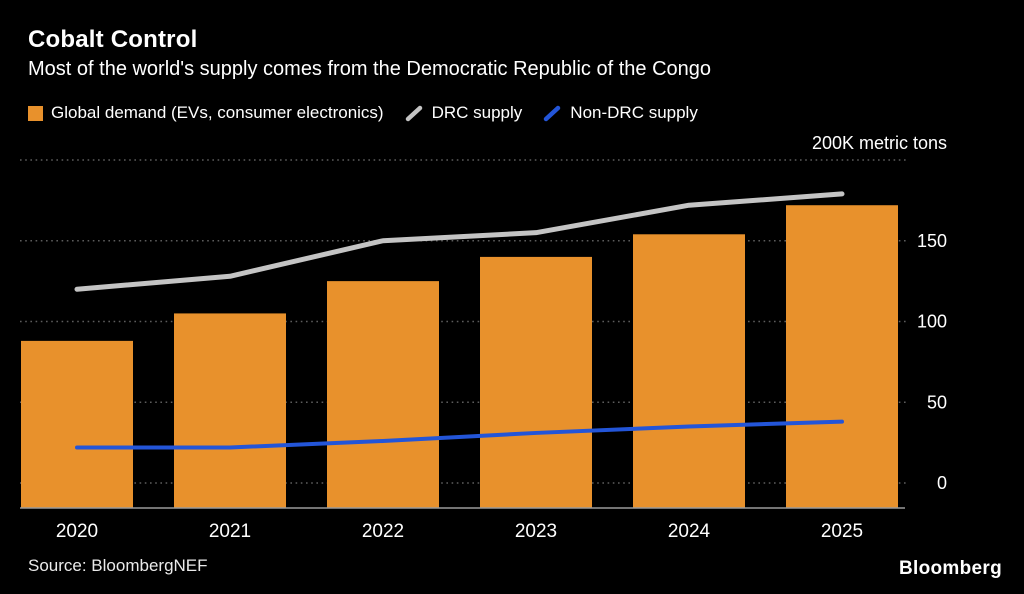 This screenshot has height=594, width=1024. Describe the element at coordinates (842, 356) in the screenshot. I see `bar-2025` at that location.